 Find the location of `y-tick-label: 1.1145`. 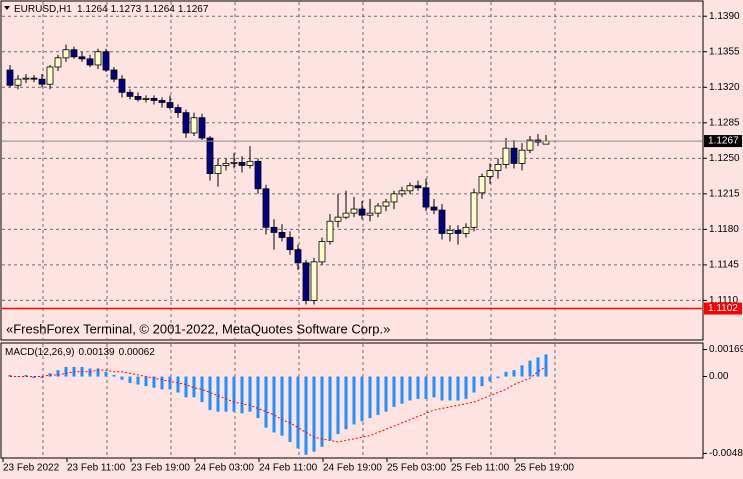

y-tick-label: 1.1145 is located at coordinates (724, 265).